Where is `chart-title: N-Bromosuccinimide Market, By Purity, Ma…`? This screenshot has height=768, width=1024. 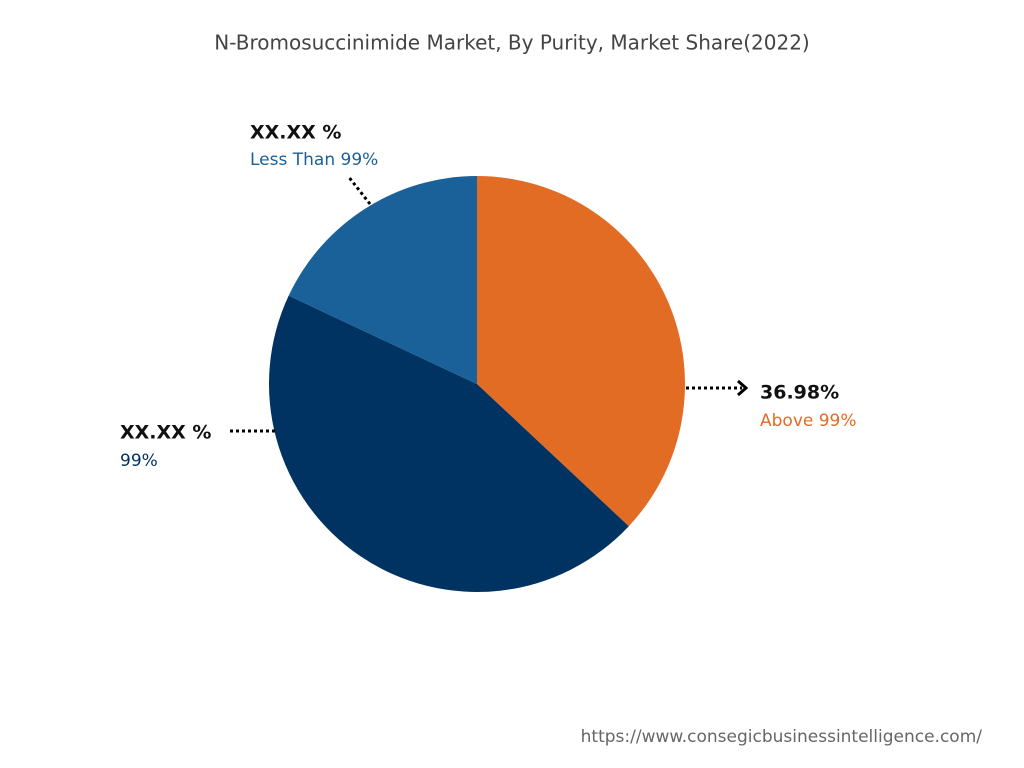 chart-title: N-Bromosuccinimide Market, By Purity, Ma… is located at coordinates (511, 43).